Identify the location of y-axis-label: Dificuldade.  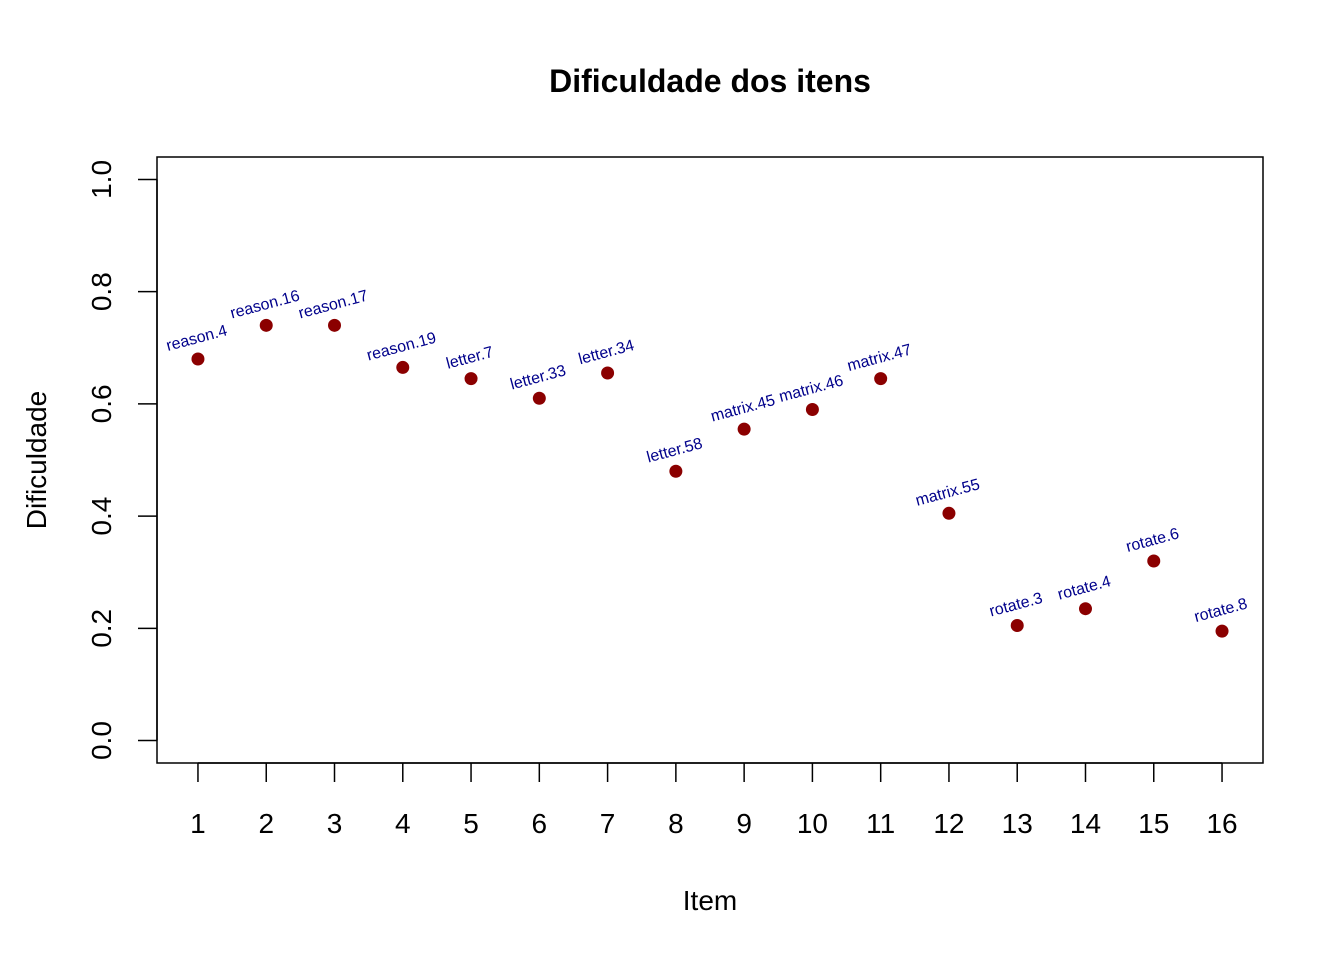
(36, 460).